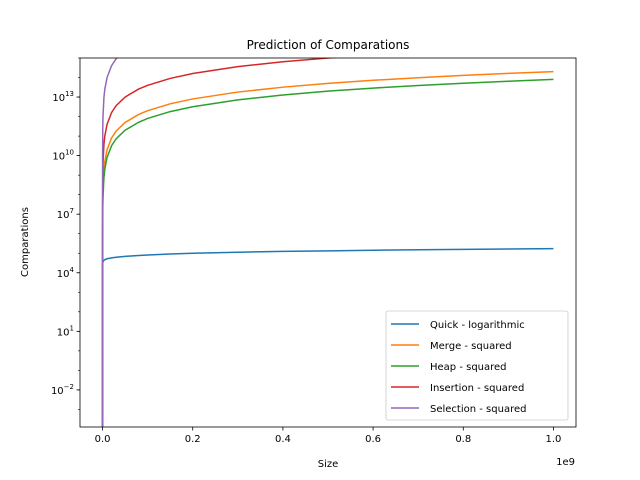 The width and height of the screenshot is (640, 480). What do you see at coordinates (72, 328) in the screenshot?
I see `y-tick-exponent: 1` at bounding box center [72, 328].